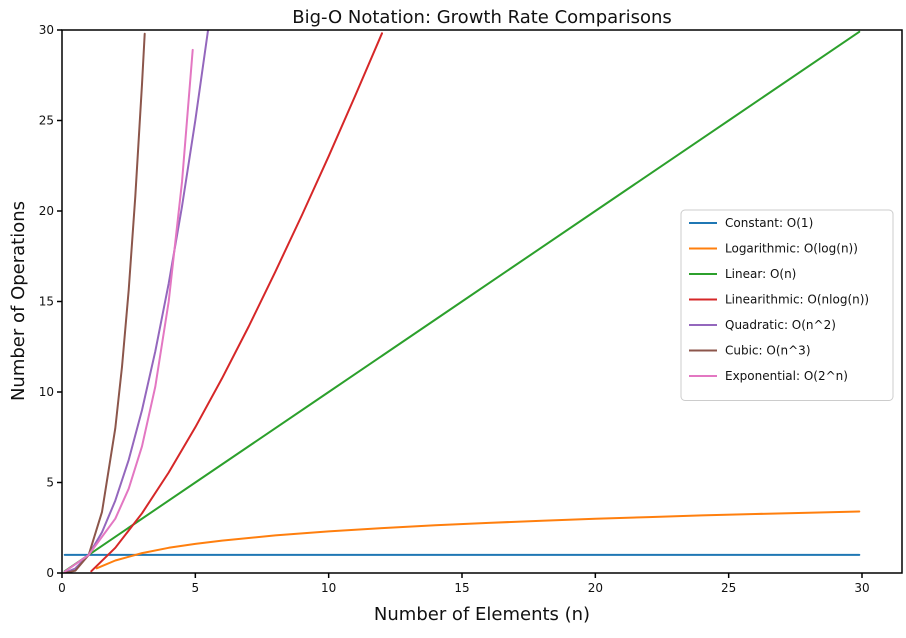 The height and width of the screenshot is (638, 906). I want to click on y-tick-label: 20, so click(46, 211).